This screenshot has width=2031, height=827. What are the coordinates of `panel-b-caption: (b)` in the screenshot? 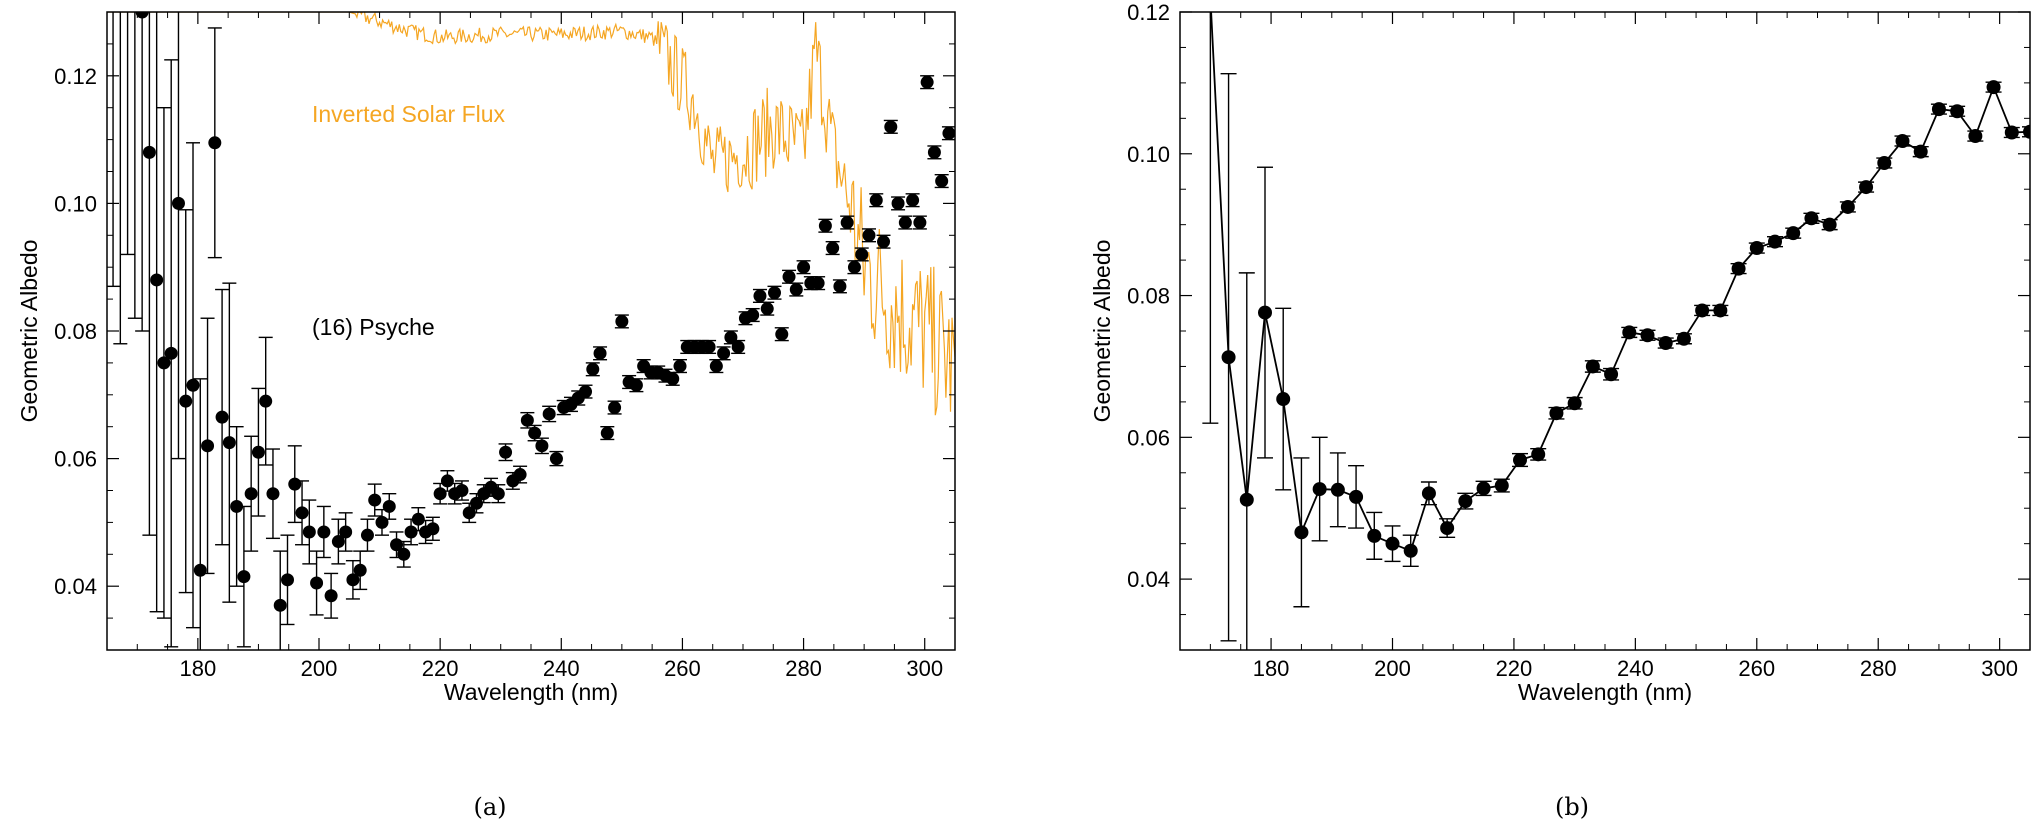 It's located at (1572, 807).